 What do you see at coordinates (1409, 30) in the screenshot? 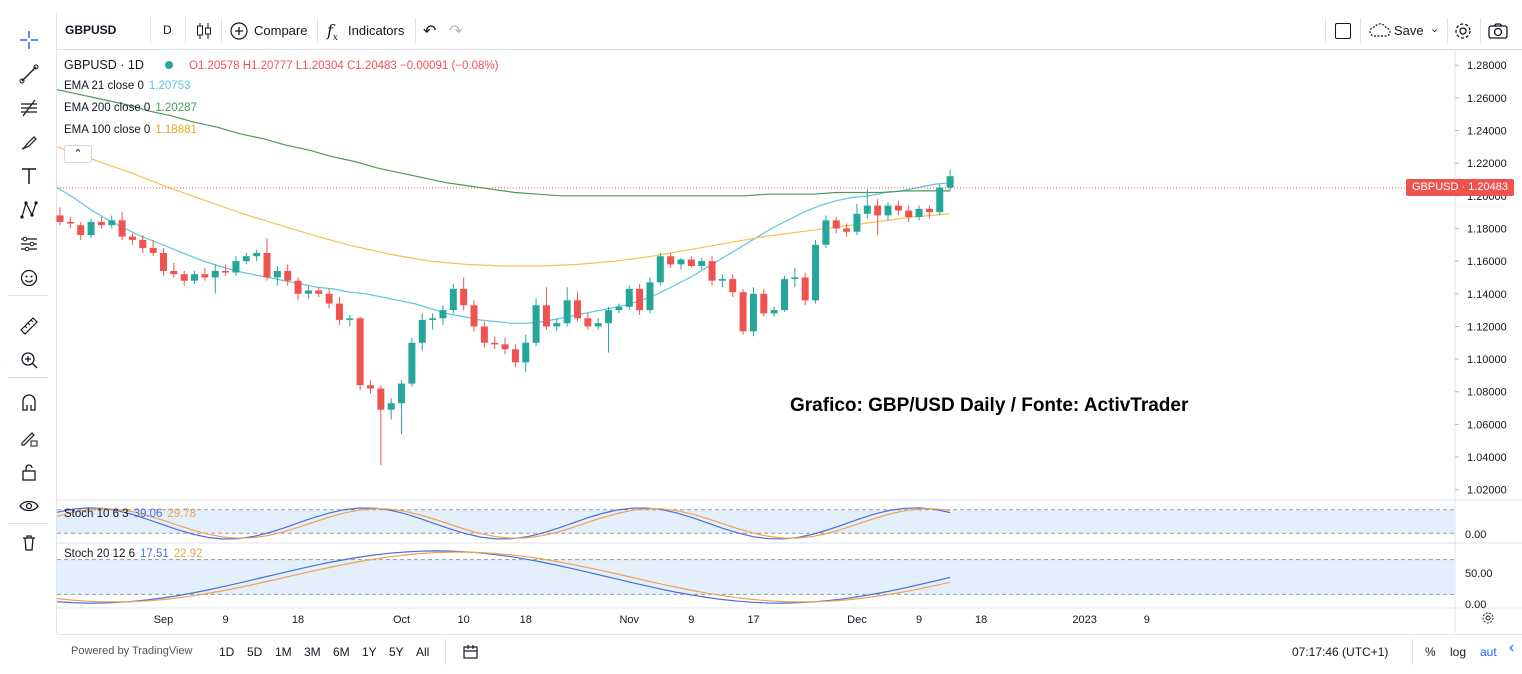
I see `save-button: Save` at bounding box center [1409, 30].